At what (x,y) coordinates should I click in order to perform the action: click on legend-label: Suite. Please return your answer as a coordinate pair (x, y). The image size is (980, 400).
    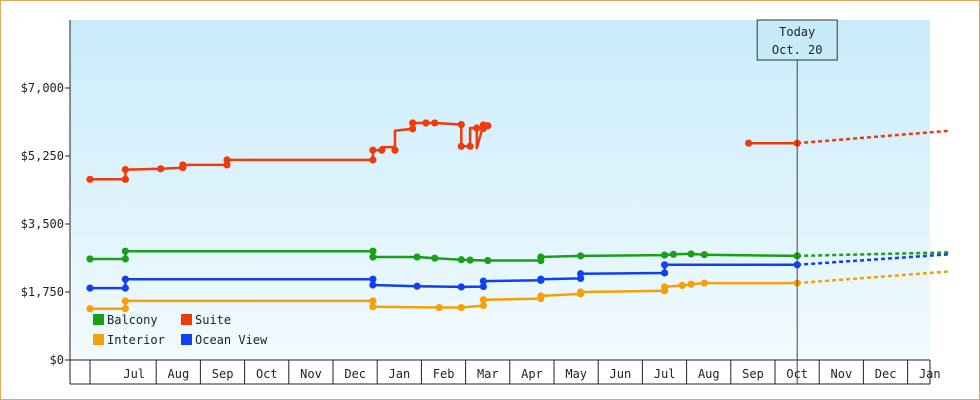
    Looking at the image, I should click on (213, 320).